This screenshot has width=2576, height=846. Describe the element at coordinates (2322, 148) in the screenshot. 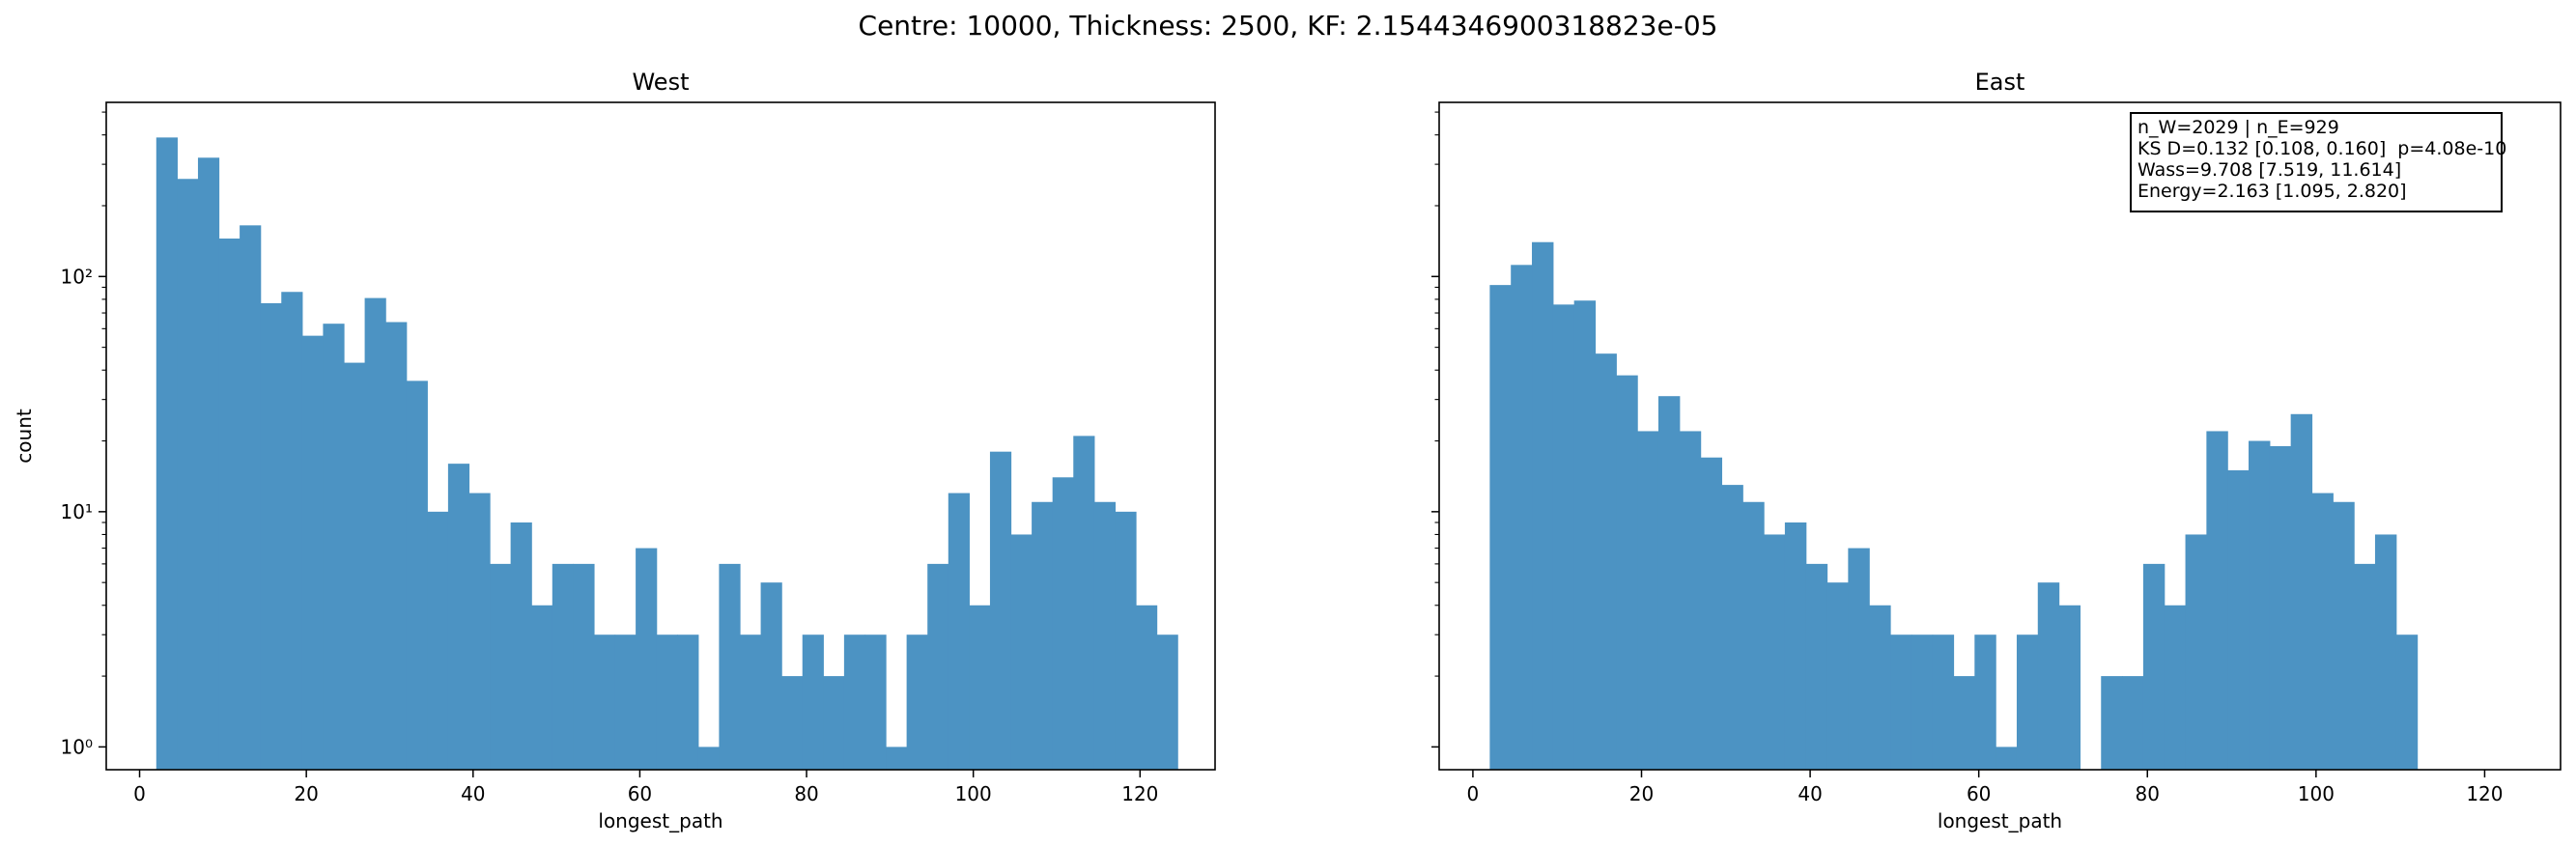

I see `stats-line-ks: KS D=0.132 [0.108, 0.160] p=4.08e-10` at that location.